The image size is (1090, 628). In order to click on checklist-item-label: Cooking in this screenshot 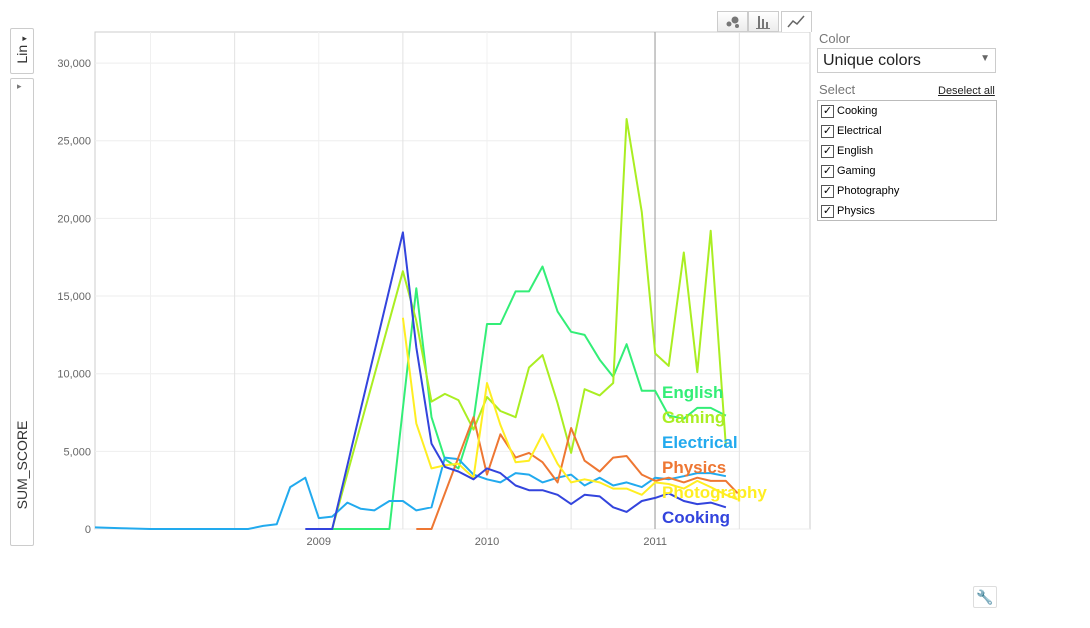, I will do `click(857, 111)`.